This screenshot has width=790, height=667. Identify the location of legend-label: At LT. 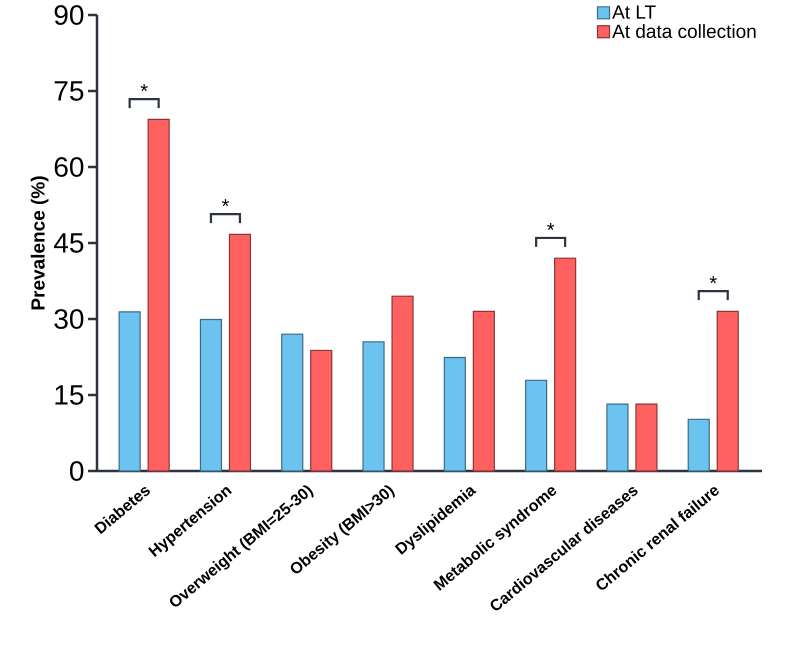
(634, 12).